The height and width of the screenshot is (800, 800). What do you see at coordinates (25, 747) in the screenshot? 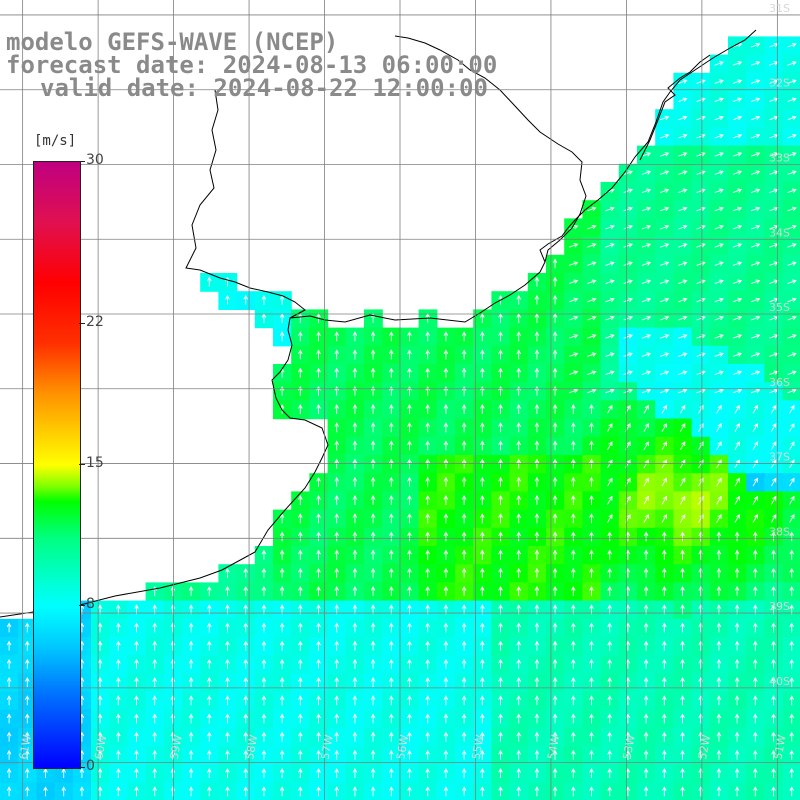
I see `lon-label: 61W` at bounding box center [25, 747].